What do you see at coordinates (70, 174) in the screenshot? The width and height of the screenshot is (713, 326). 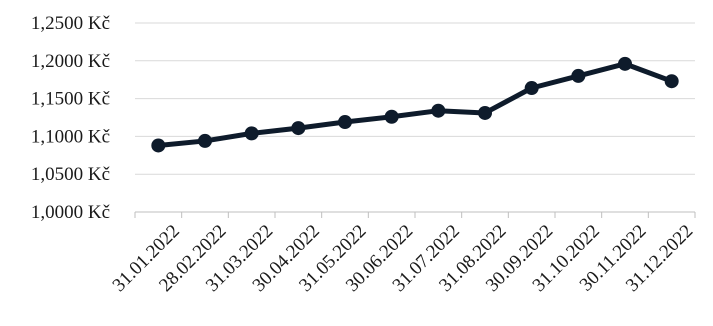 I see `y-tick-label: 1,0500 Kč` at bounding box center [70, 174].